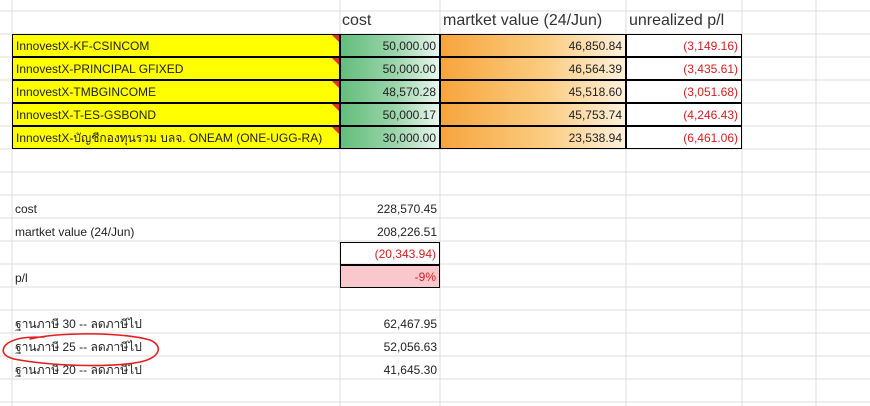 Image resolution: width=870 pixels, height=406 pixels. I want to click on fund-name-cell: InnovestX-PRINCIPAL GFIXED, so click(176, 68).